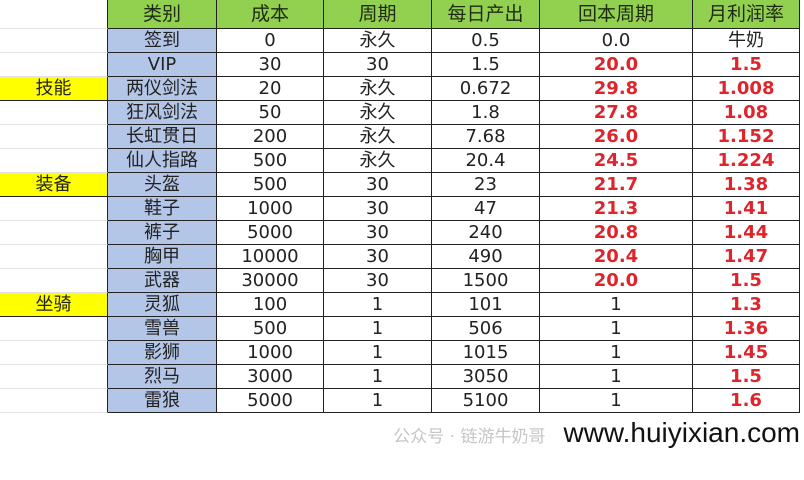 The image size is (804, 480). What do you see at coordinates (270, 281) in the screenshot?
I see `cost-cell: 30000` at bounding box center [270, 281].